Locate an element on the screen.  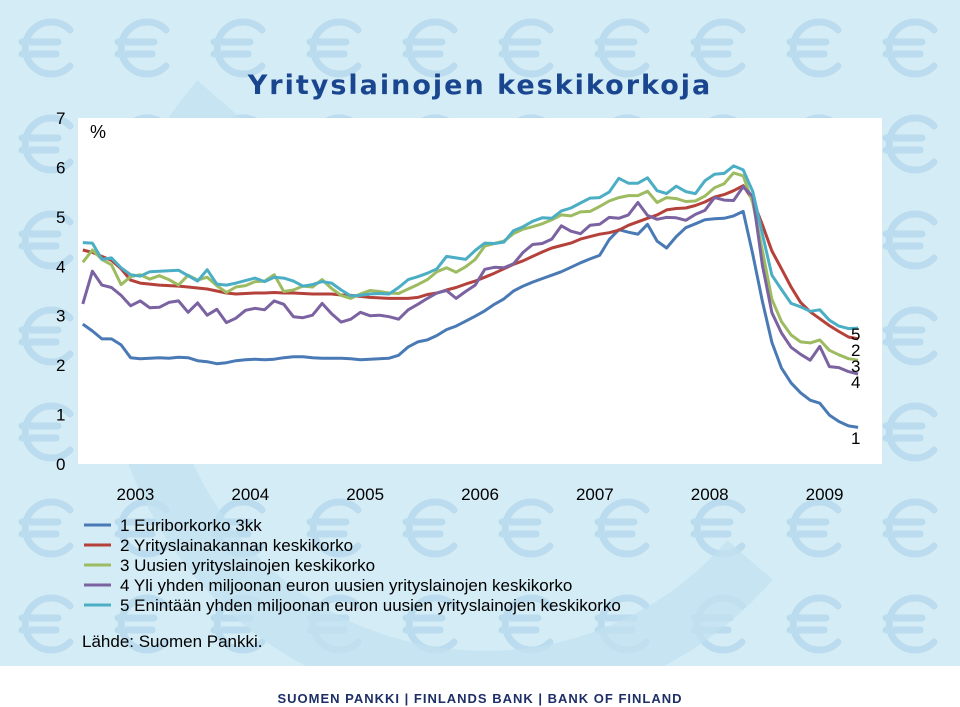
y-tick-label: 0 is located at coordinates (60, 464).